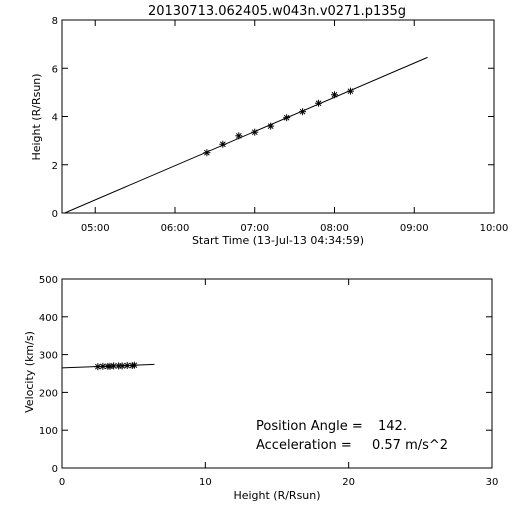 This screenshot has width=512, height=512. What do you see at coordinates (29, 372) in the screenshot?
I see `y-axis-label-bottom: Velocity (km/s)` at bounding box center [29, 372].